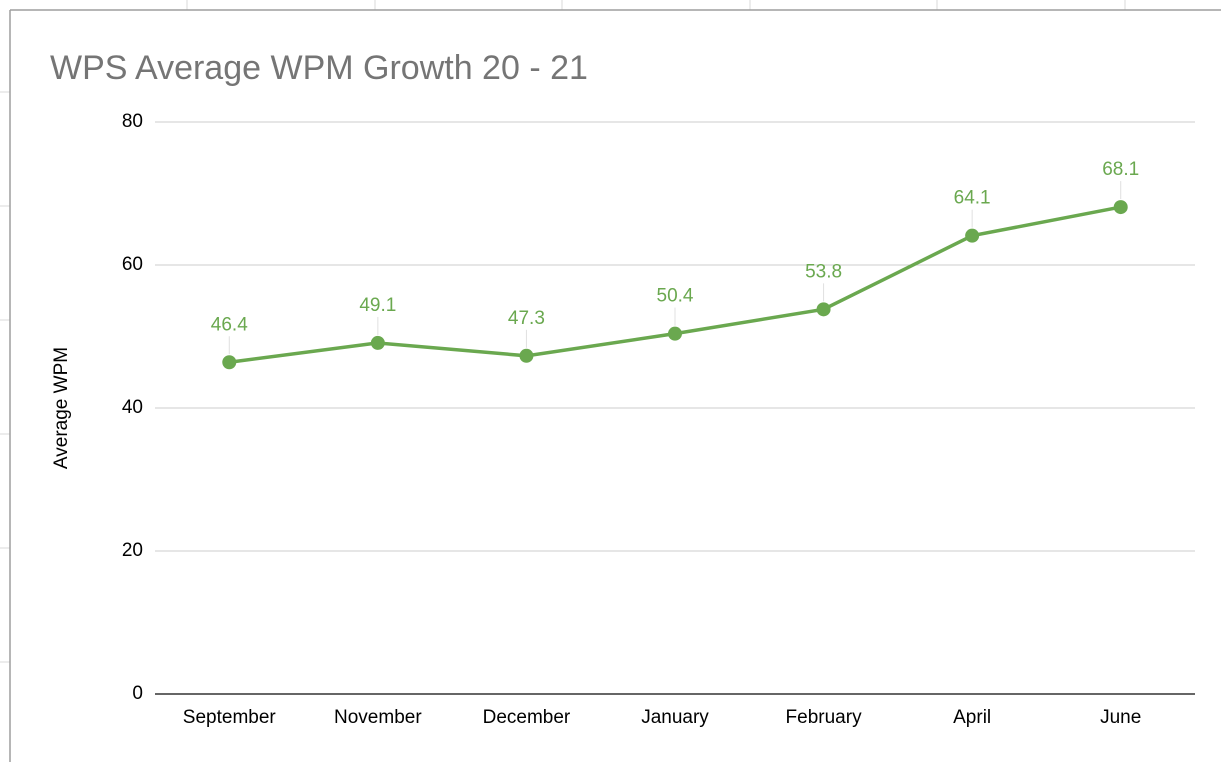 Image resolution: width=1221 pixels, height=762 pixels. Describe the element at coordinates (527, 717) in the screenshot. I see `x-tick-label: December` at that location.